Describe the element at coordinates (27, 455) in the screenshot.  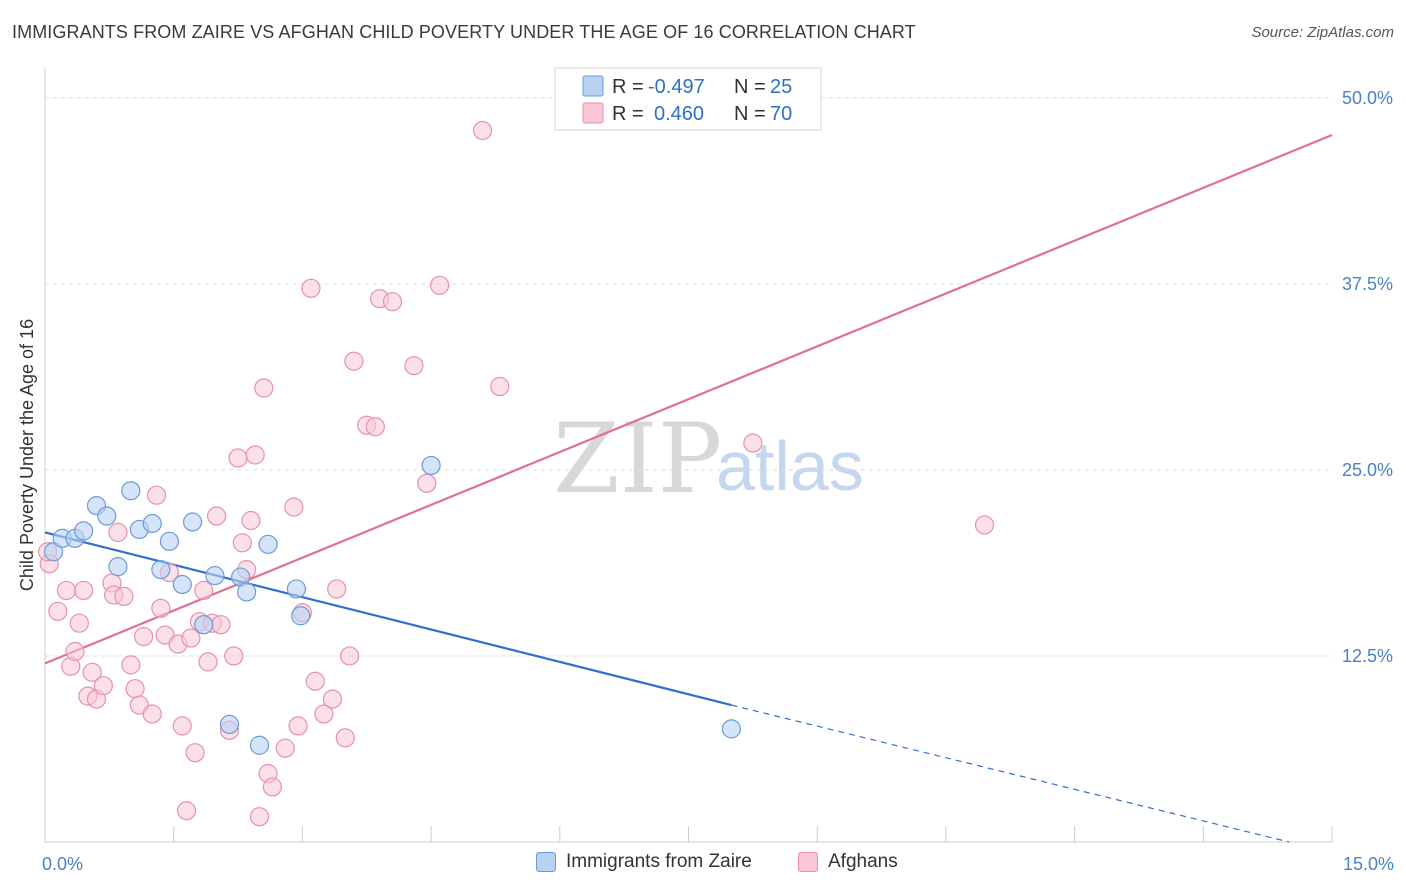
I see `y-axis-label: Child Poverty Under the Age of 16` at that location.